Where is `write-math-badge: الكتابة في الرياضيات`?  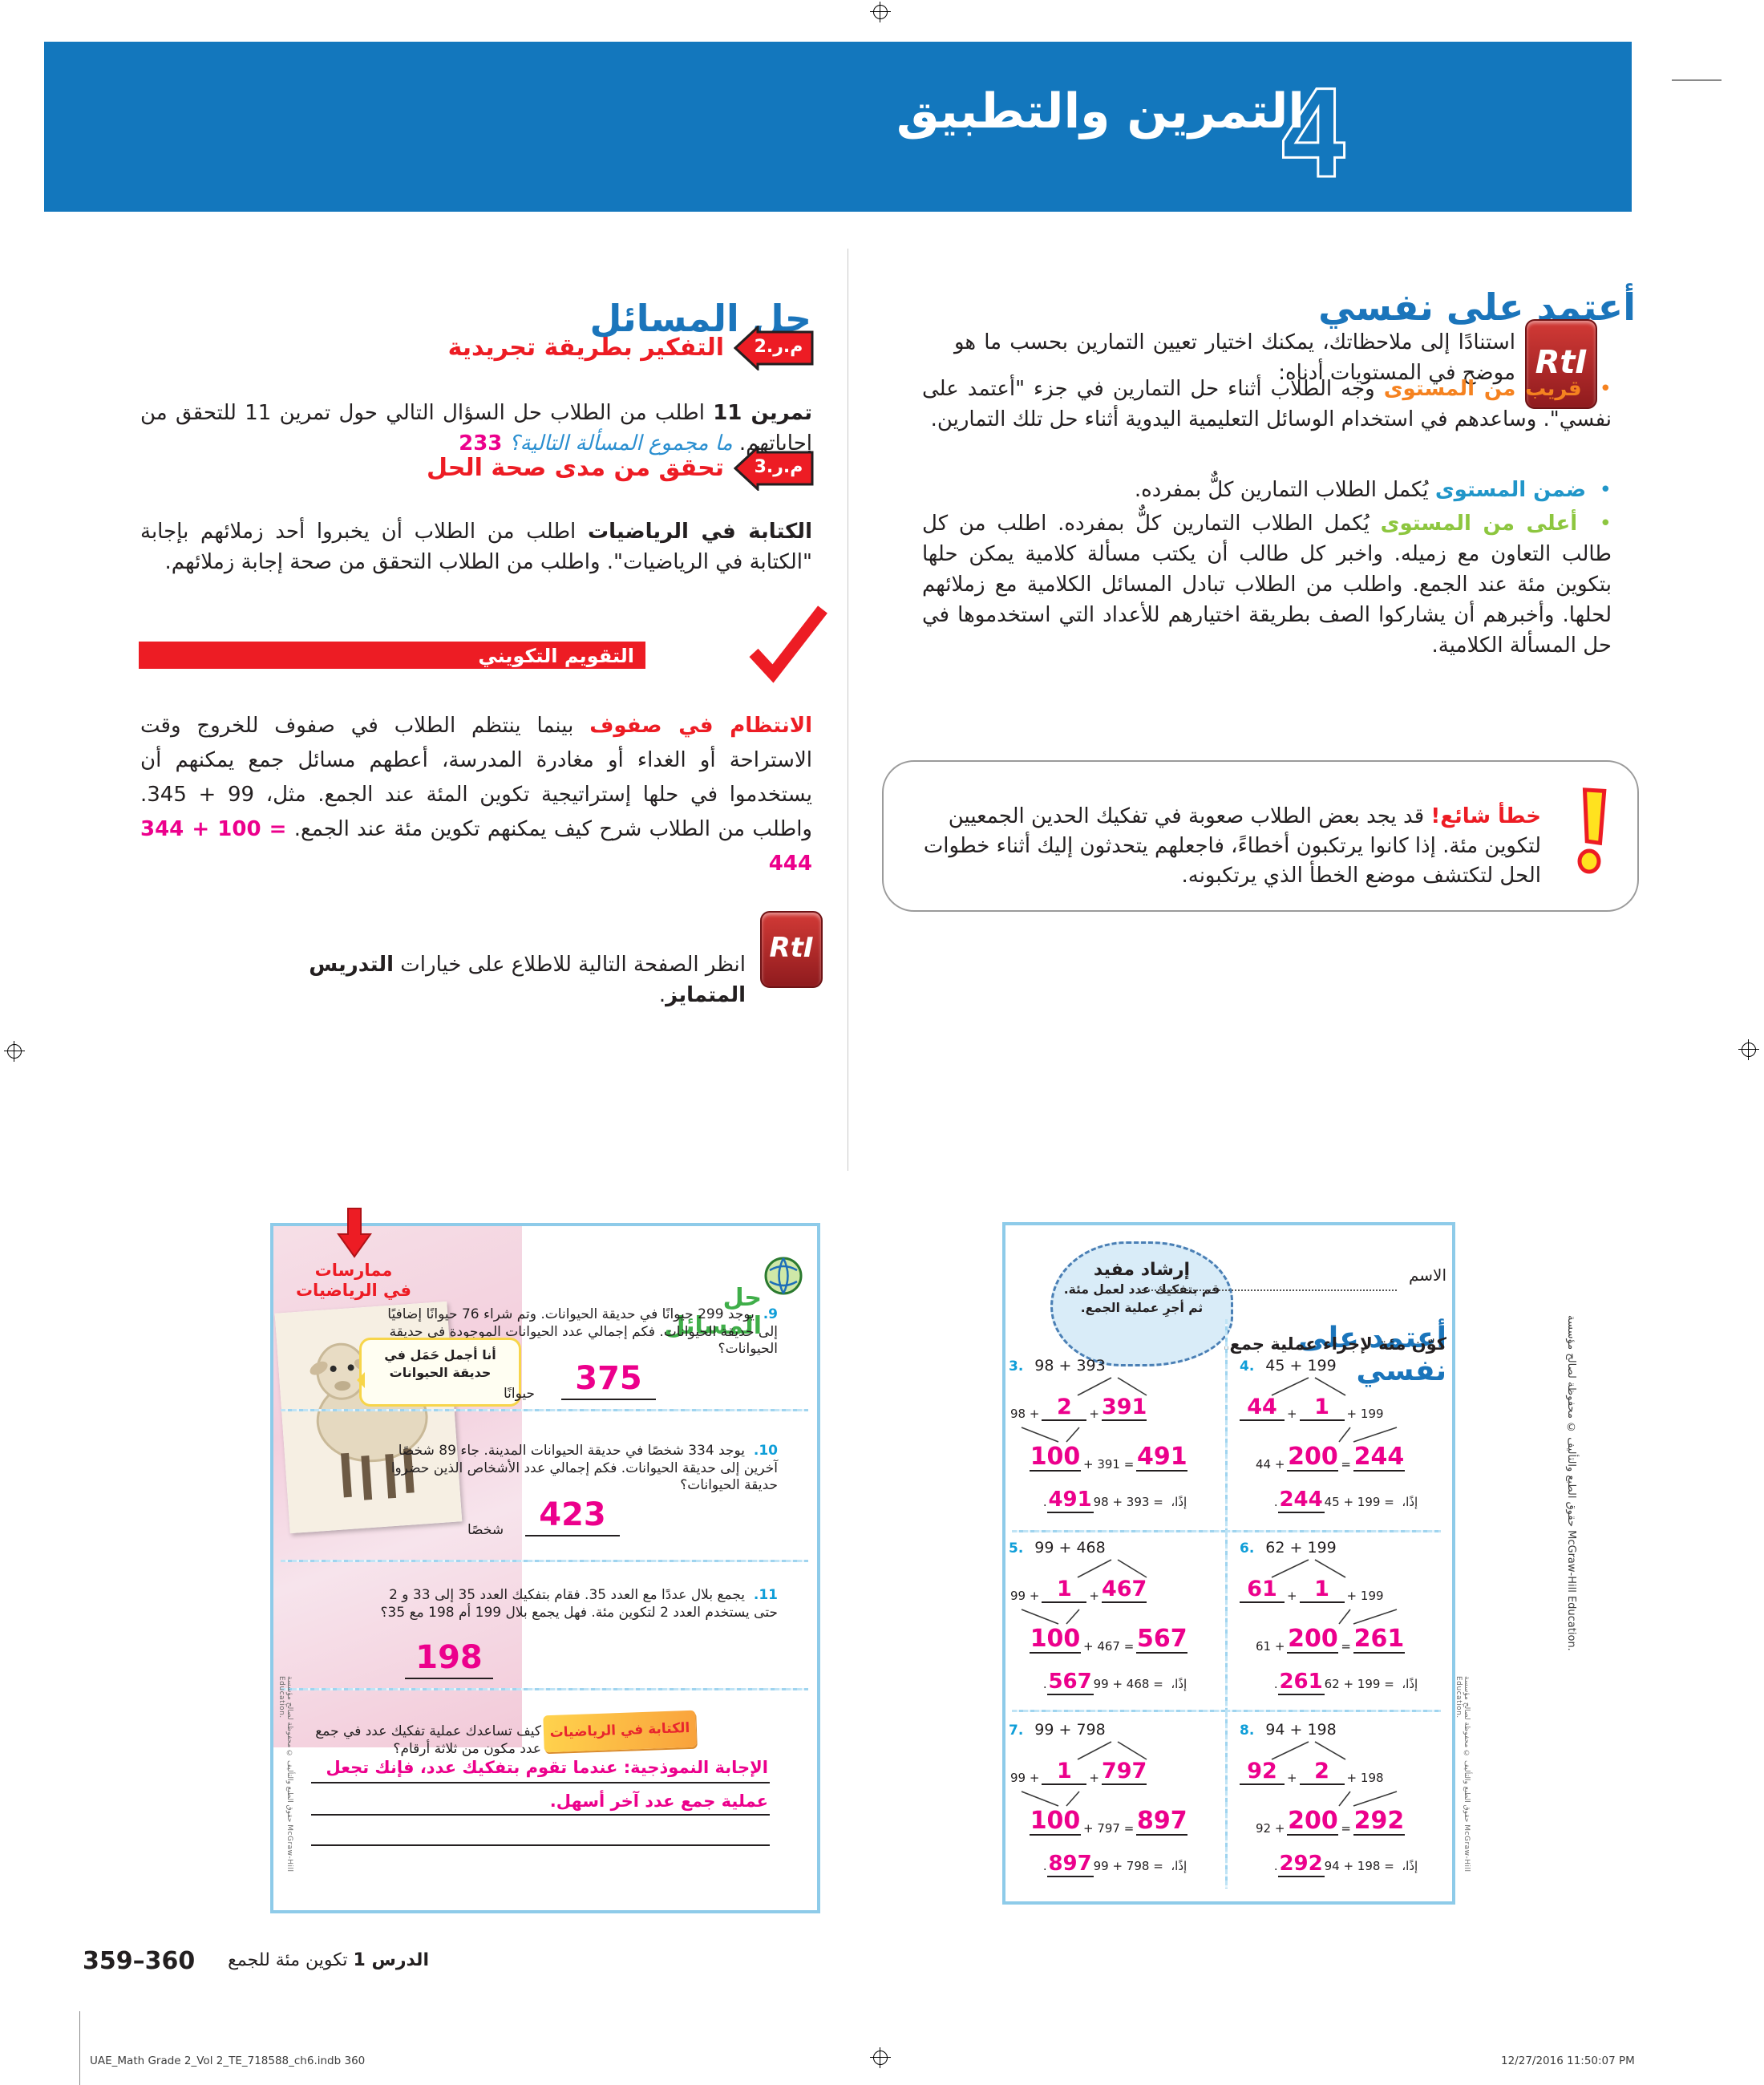 write-math-badge: الكتابة في الرياضيات is located at coordinates (620, 1732).